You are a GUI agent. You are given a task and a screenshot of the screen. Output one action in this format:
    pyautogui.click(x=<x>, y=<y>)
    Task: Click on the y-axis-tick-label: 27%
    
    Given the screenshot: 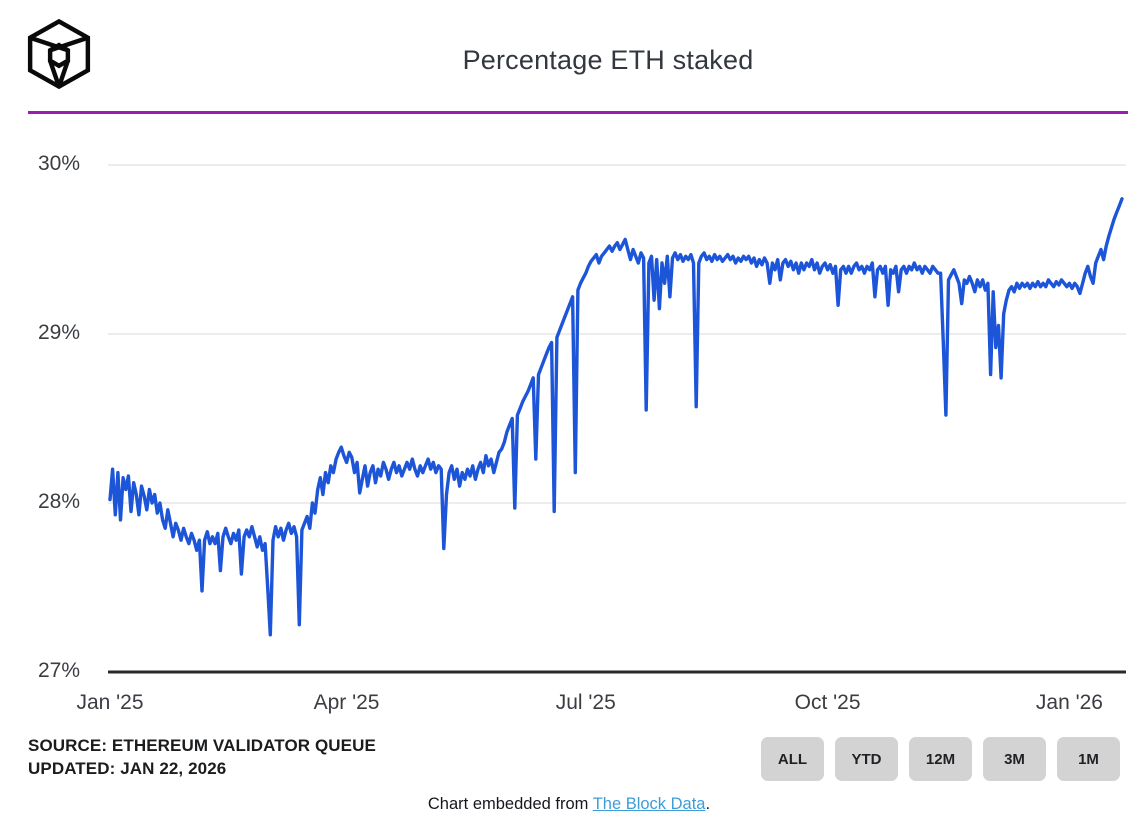 What is the action you would take?
    pyautogui.click(x=58, y=670)
    